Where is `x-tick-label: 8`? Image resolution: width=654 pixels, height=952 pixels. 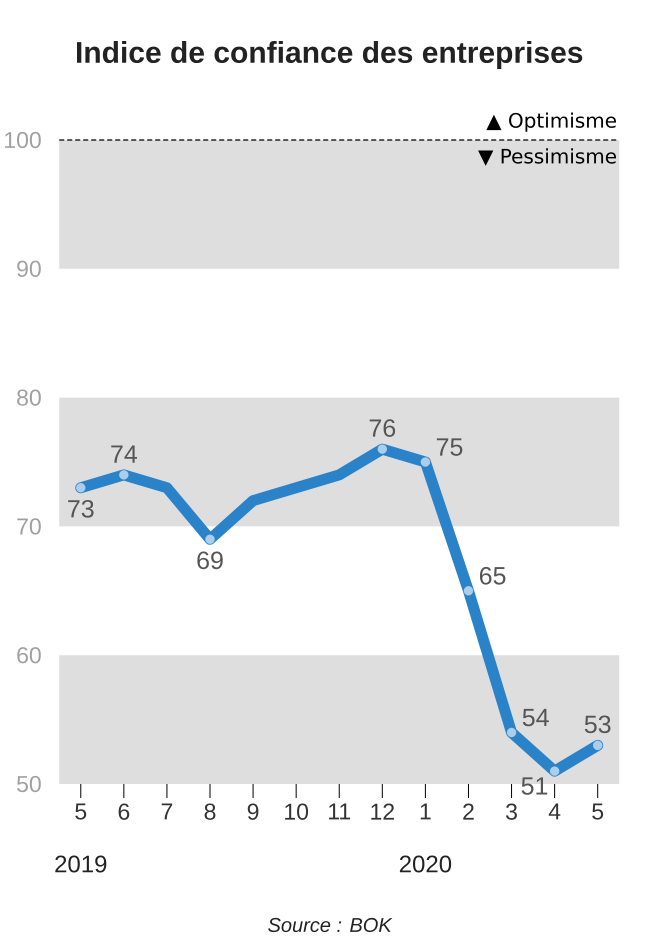 x-tick-label: 8 is located at coordinates (210, 812).